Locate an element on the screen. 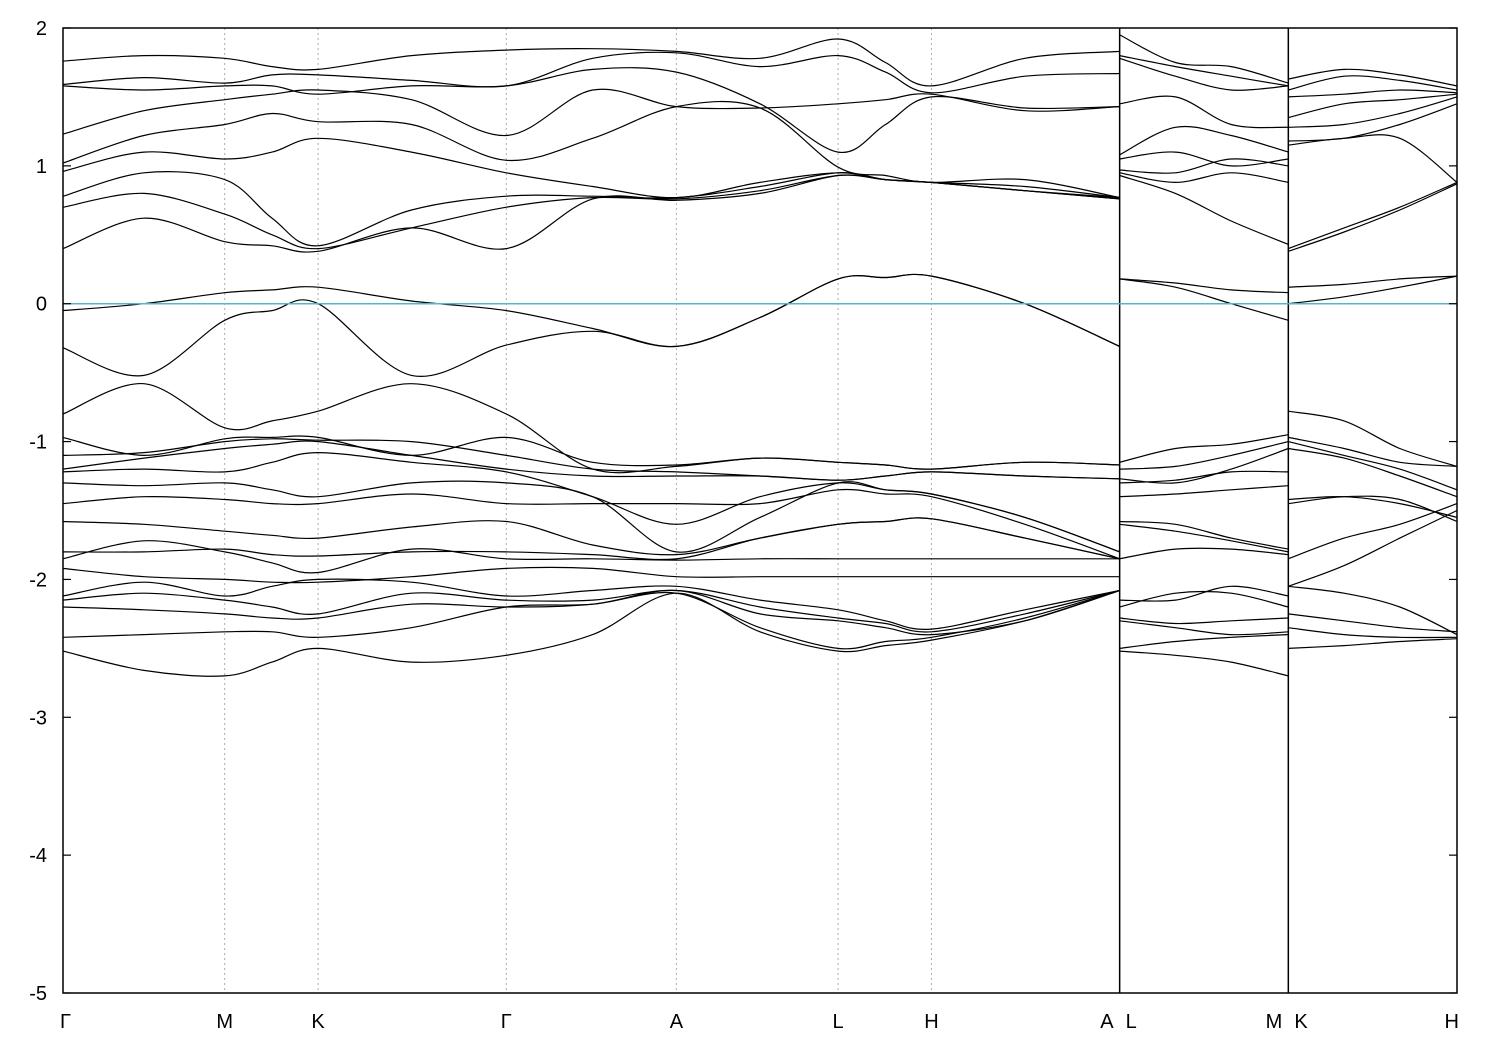 The height and width of the screenshot is (1050, 1500). y-tick-label: -2 is located at coordinates (38, 580).